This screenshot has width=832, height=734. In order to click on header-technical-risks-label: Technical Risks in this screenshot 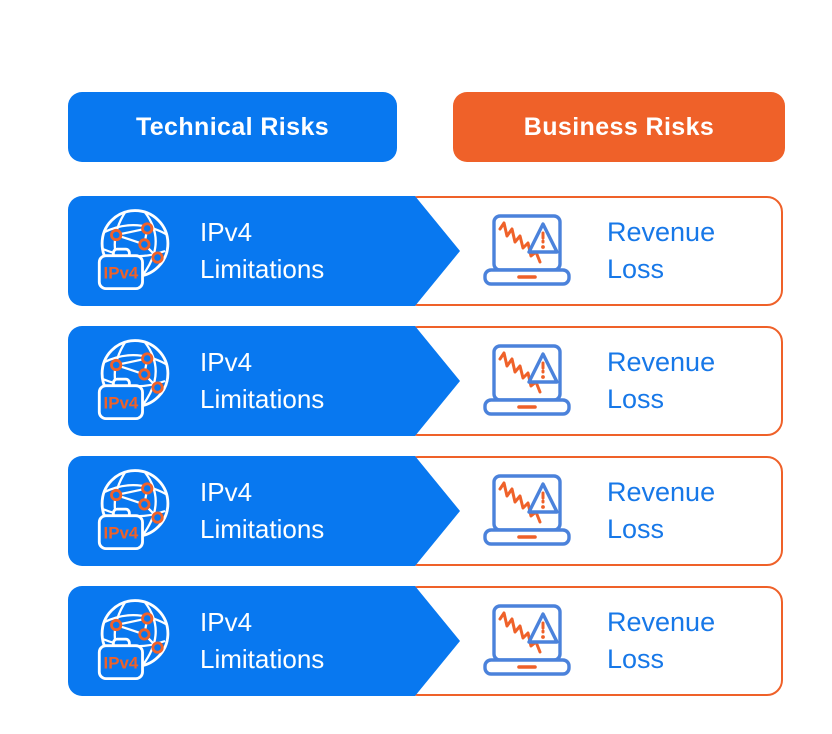, I will do `click(232, 126)`.